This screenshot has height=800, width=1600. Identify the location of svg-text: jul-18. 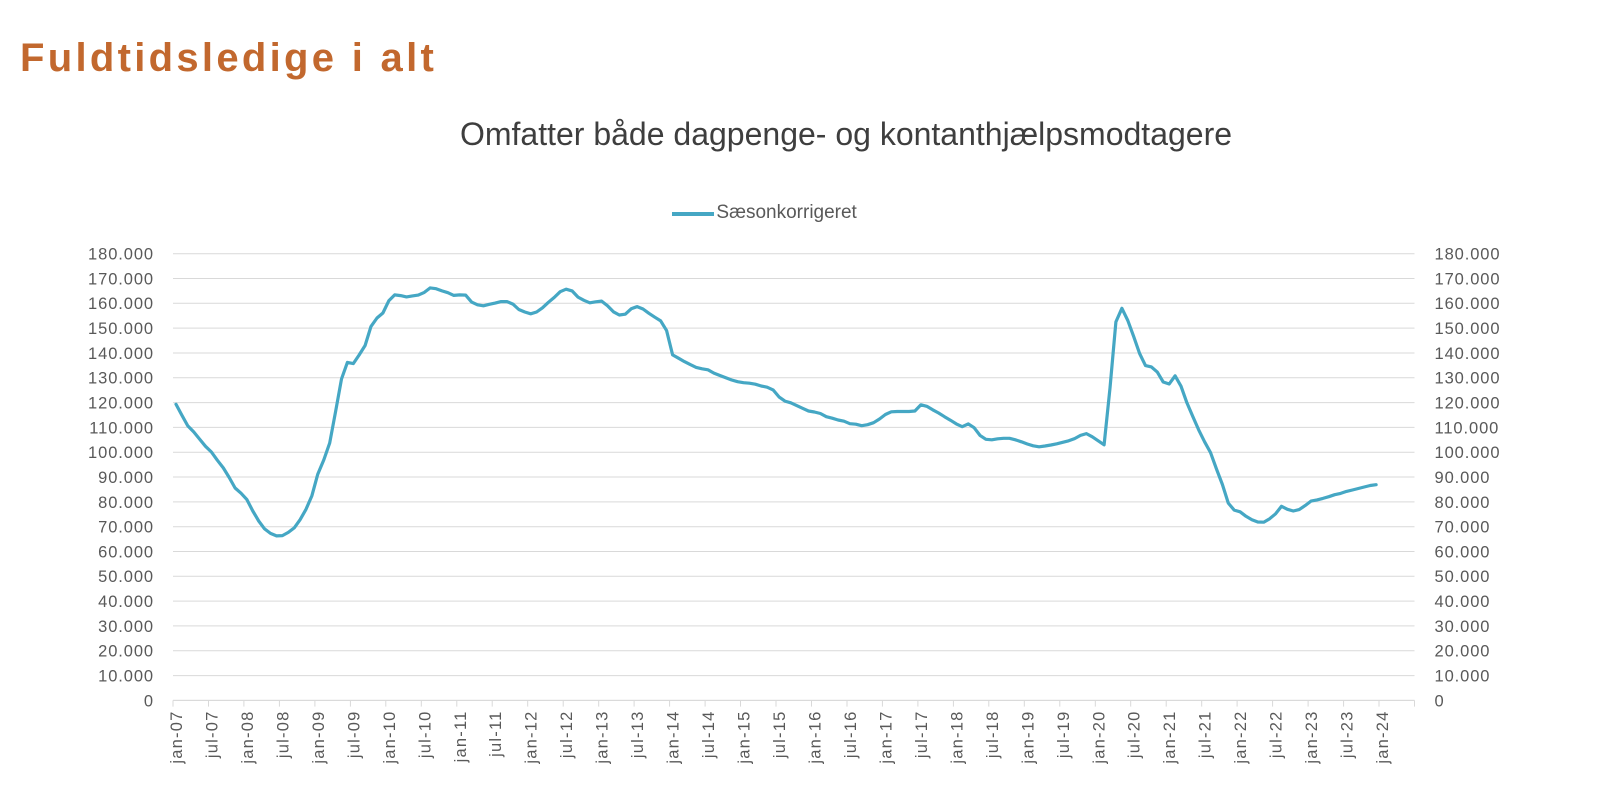
(993, 735).